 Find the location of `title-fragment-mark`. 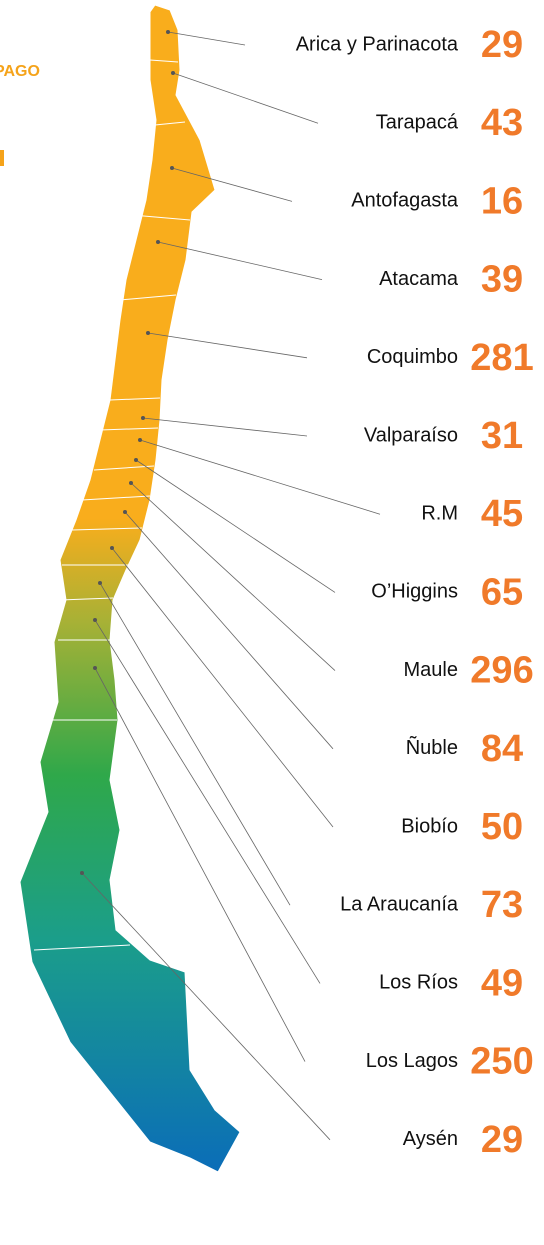

title-fragment-mark is located at coordinates (2, 158).